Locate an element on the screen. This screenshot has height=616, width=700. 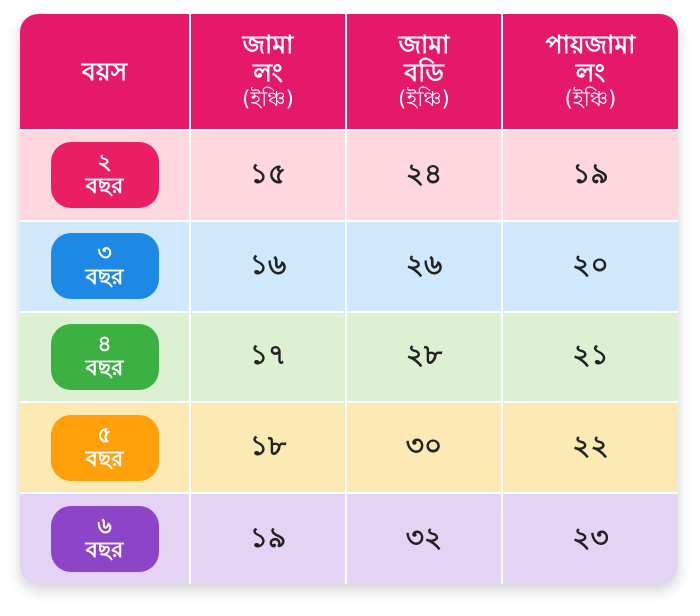
jama-long-cell: ১৯ is located at coordinates (267, 538).